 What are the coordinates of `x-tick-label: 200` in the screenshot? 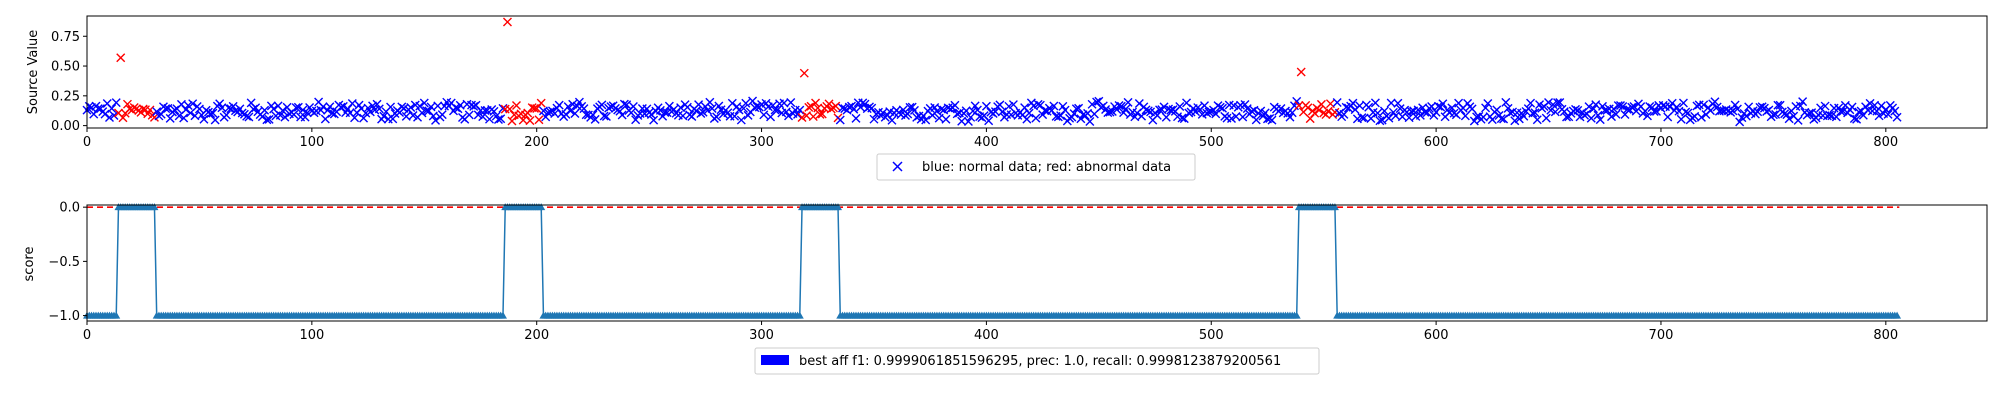 It's located at (536, 335).